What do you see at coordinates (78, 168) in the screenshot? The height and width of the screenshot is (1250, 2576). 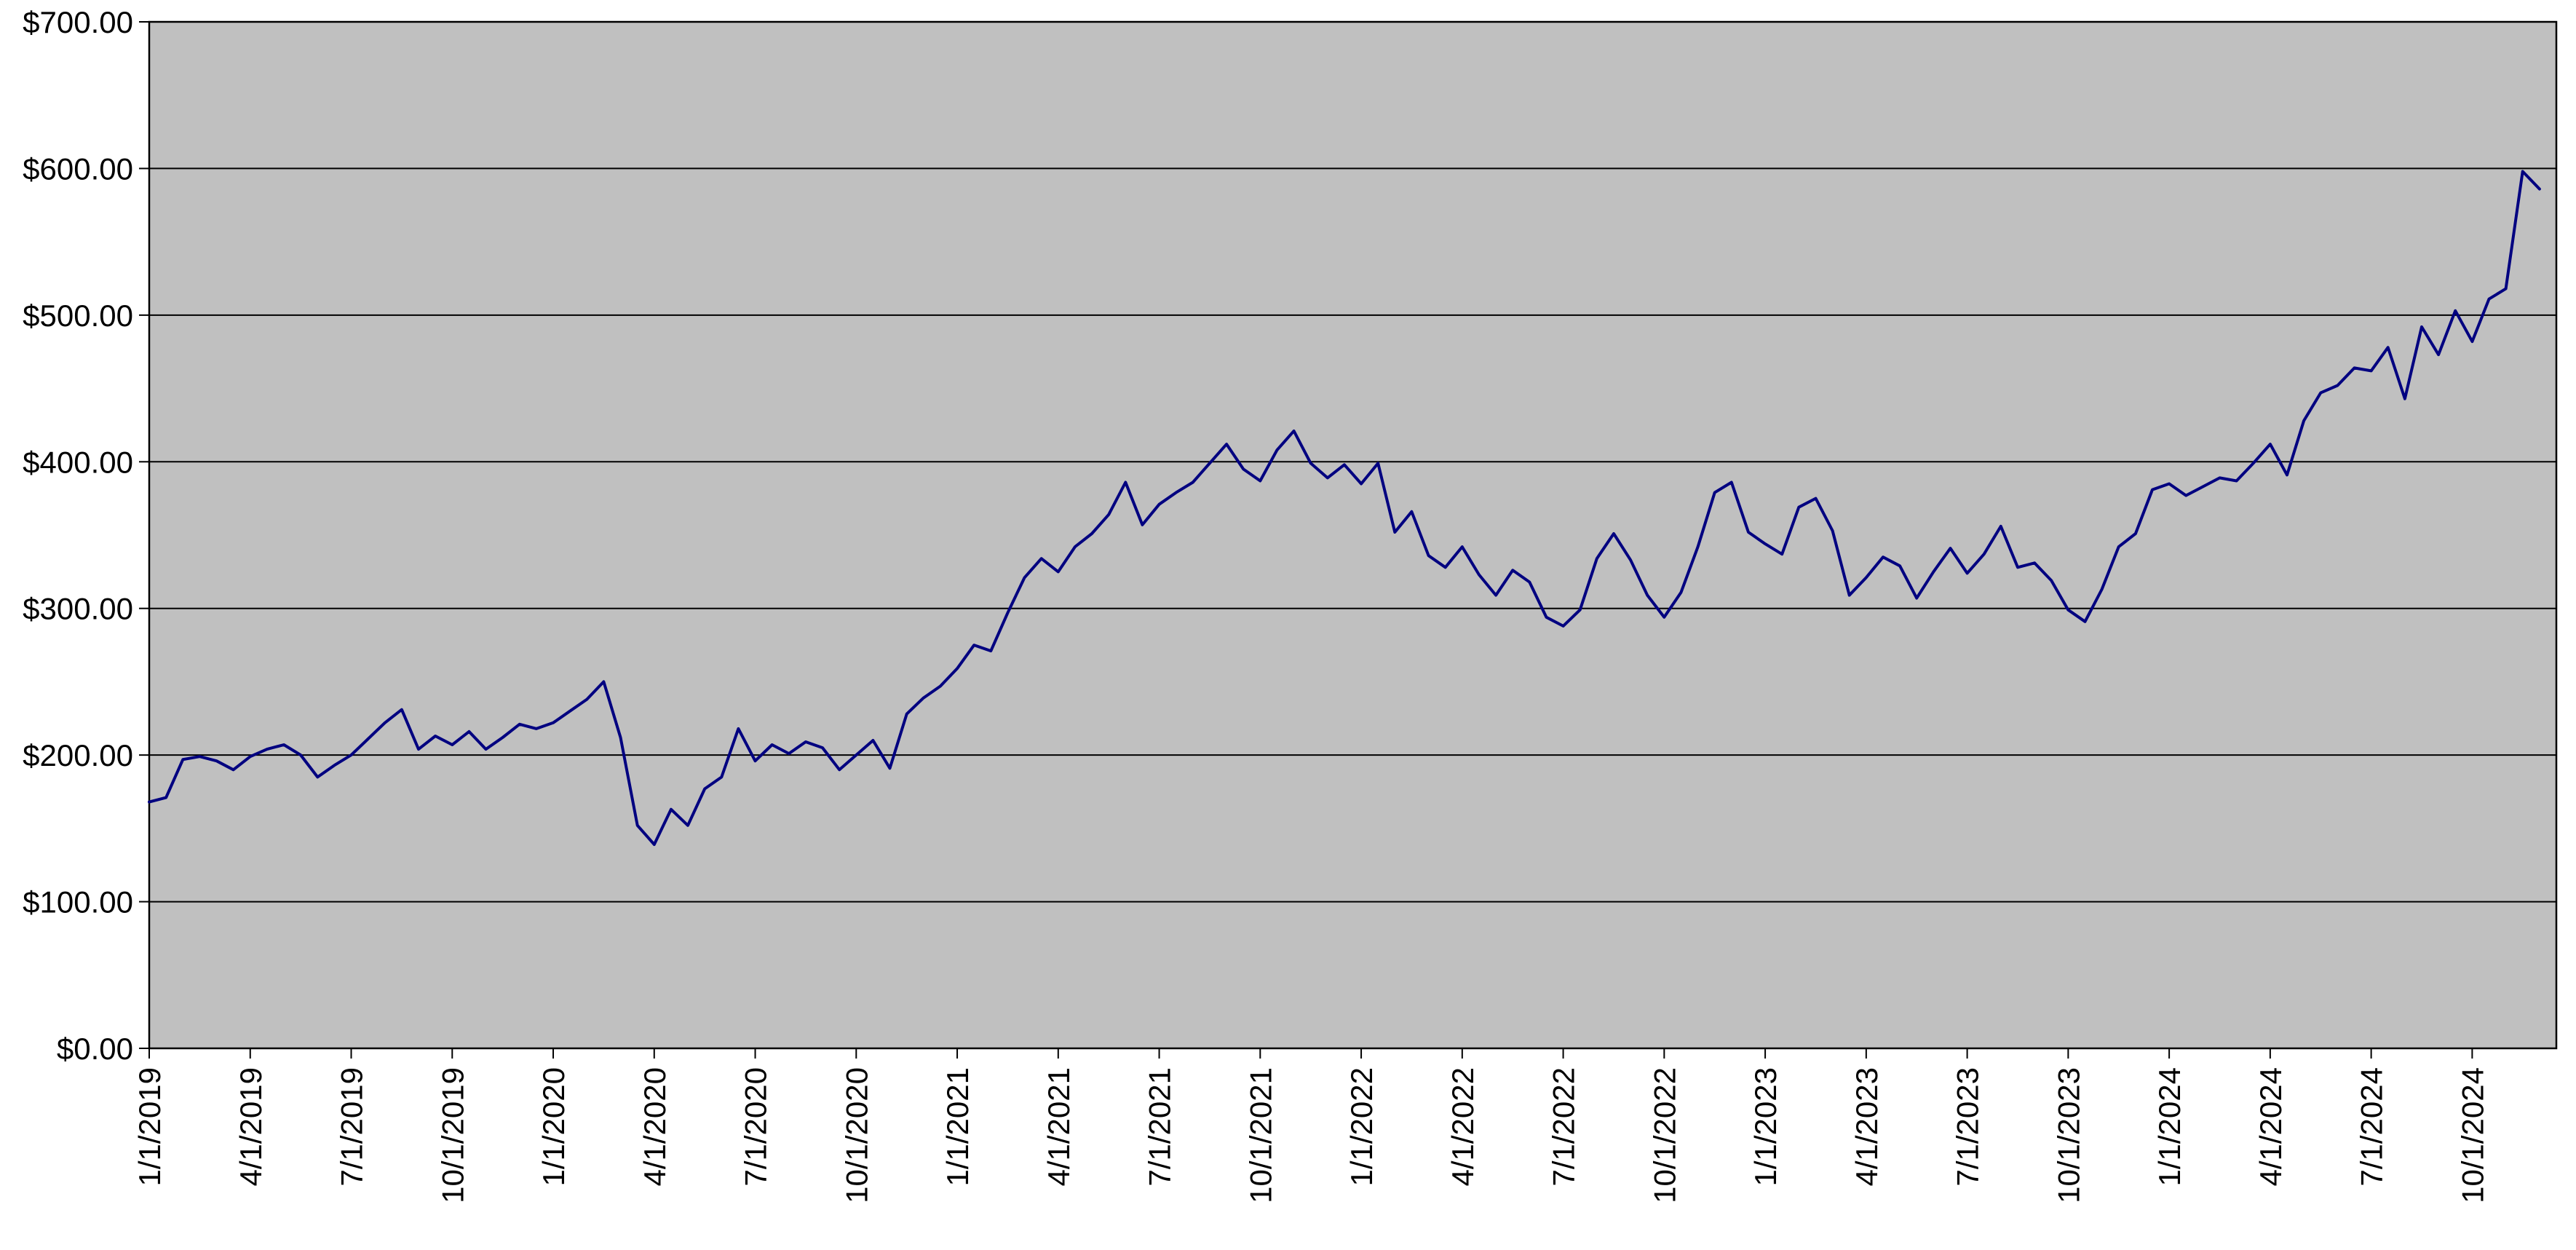 I see `y-axis-label: $600.00` at bounding box center [78, 168].